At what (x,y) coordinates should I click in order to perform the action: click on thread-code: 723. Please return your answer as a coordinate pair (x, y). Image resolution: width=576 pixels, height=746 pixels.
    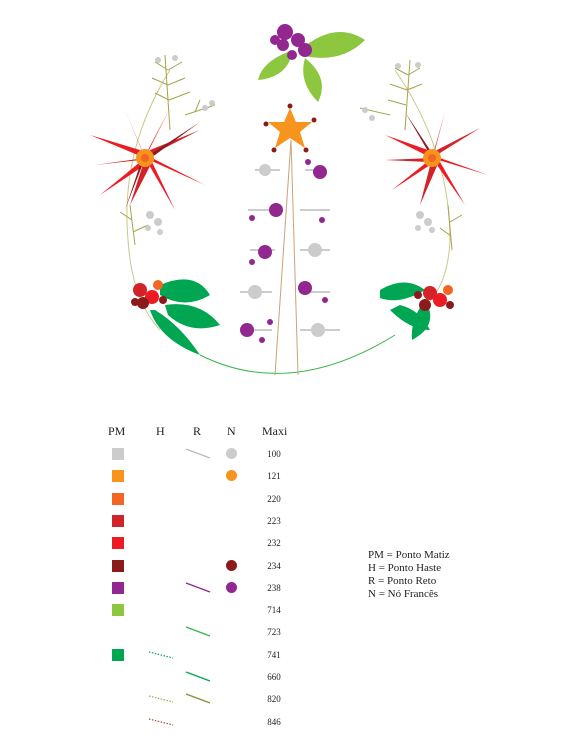
    Looking at the image, I should click on (274, 632).